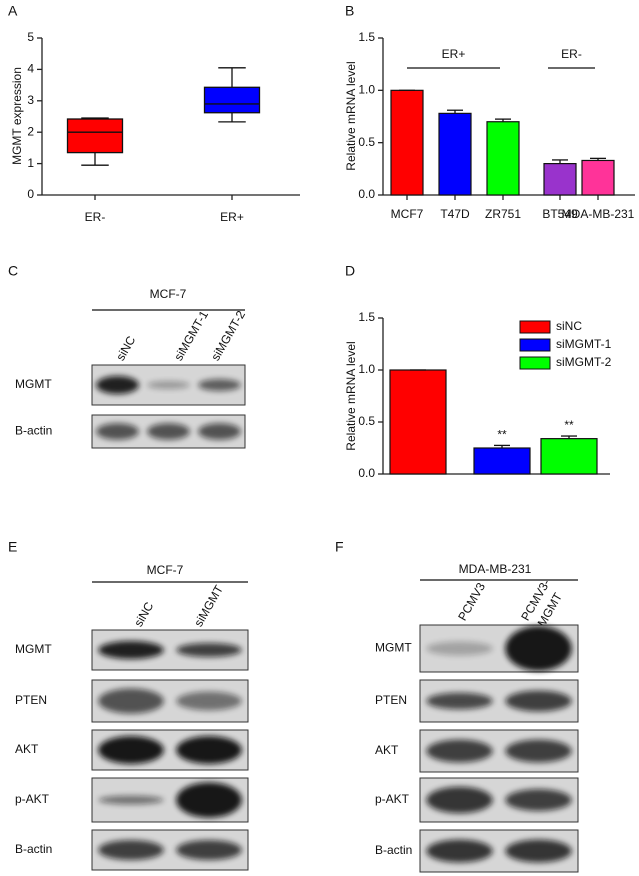  I want to click on panel-label: F, so click(339, 547).